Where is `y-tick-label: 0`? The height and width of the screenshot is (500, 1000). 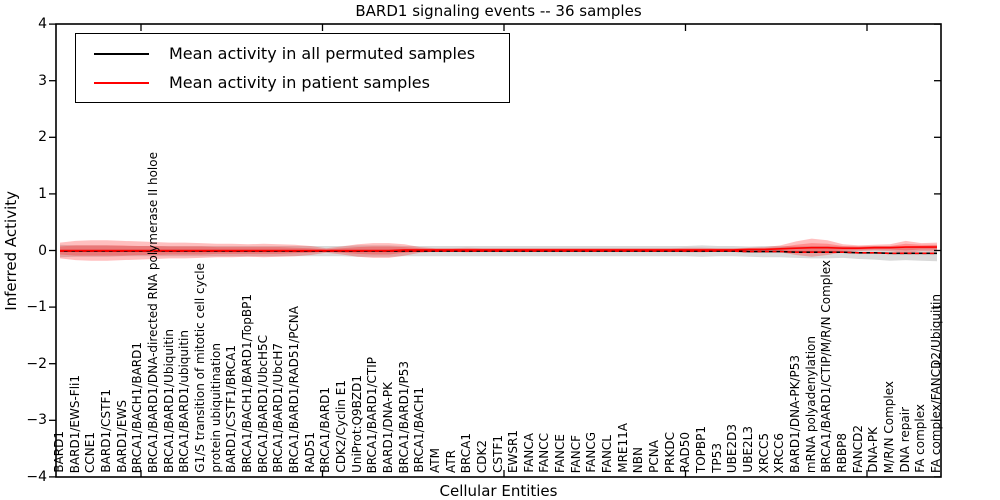
y-tick-label: 0 is located at coordinates (42, 250).